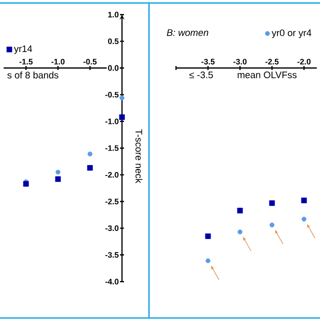 The width and height of the screenshot is (320, 320). Describe the element at coordinates (292, 33) in the screenshot. I see `legend-label: yr0 or yr4` at that location.